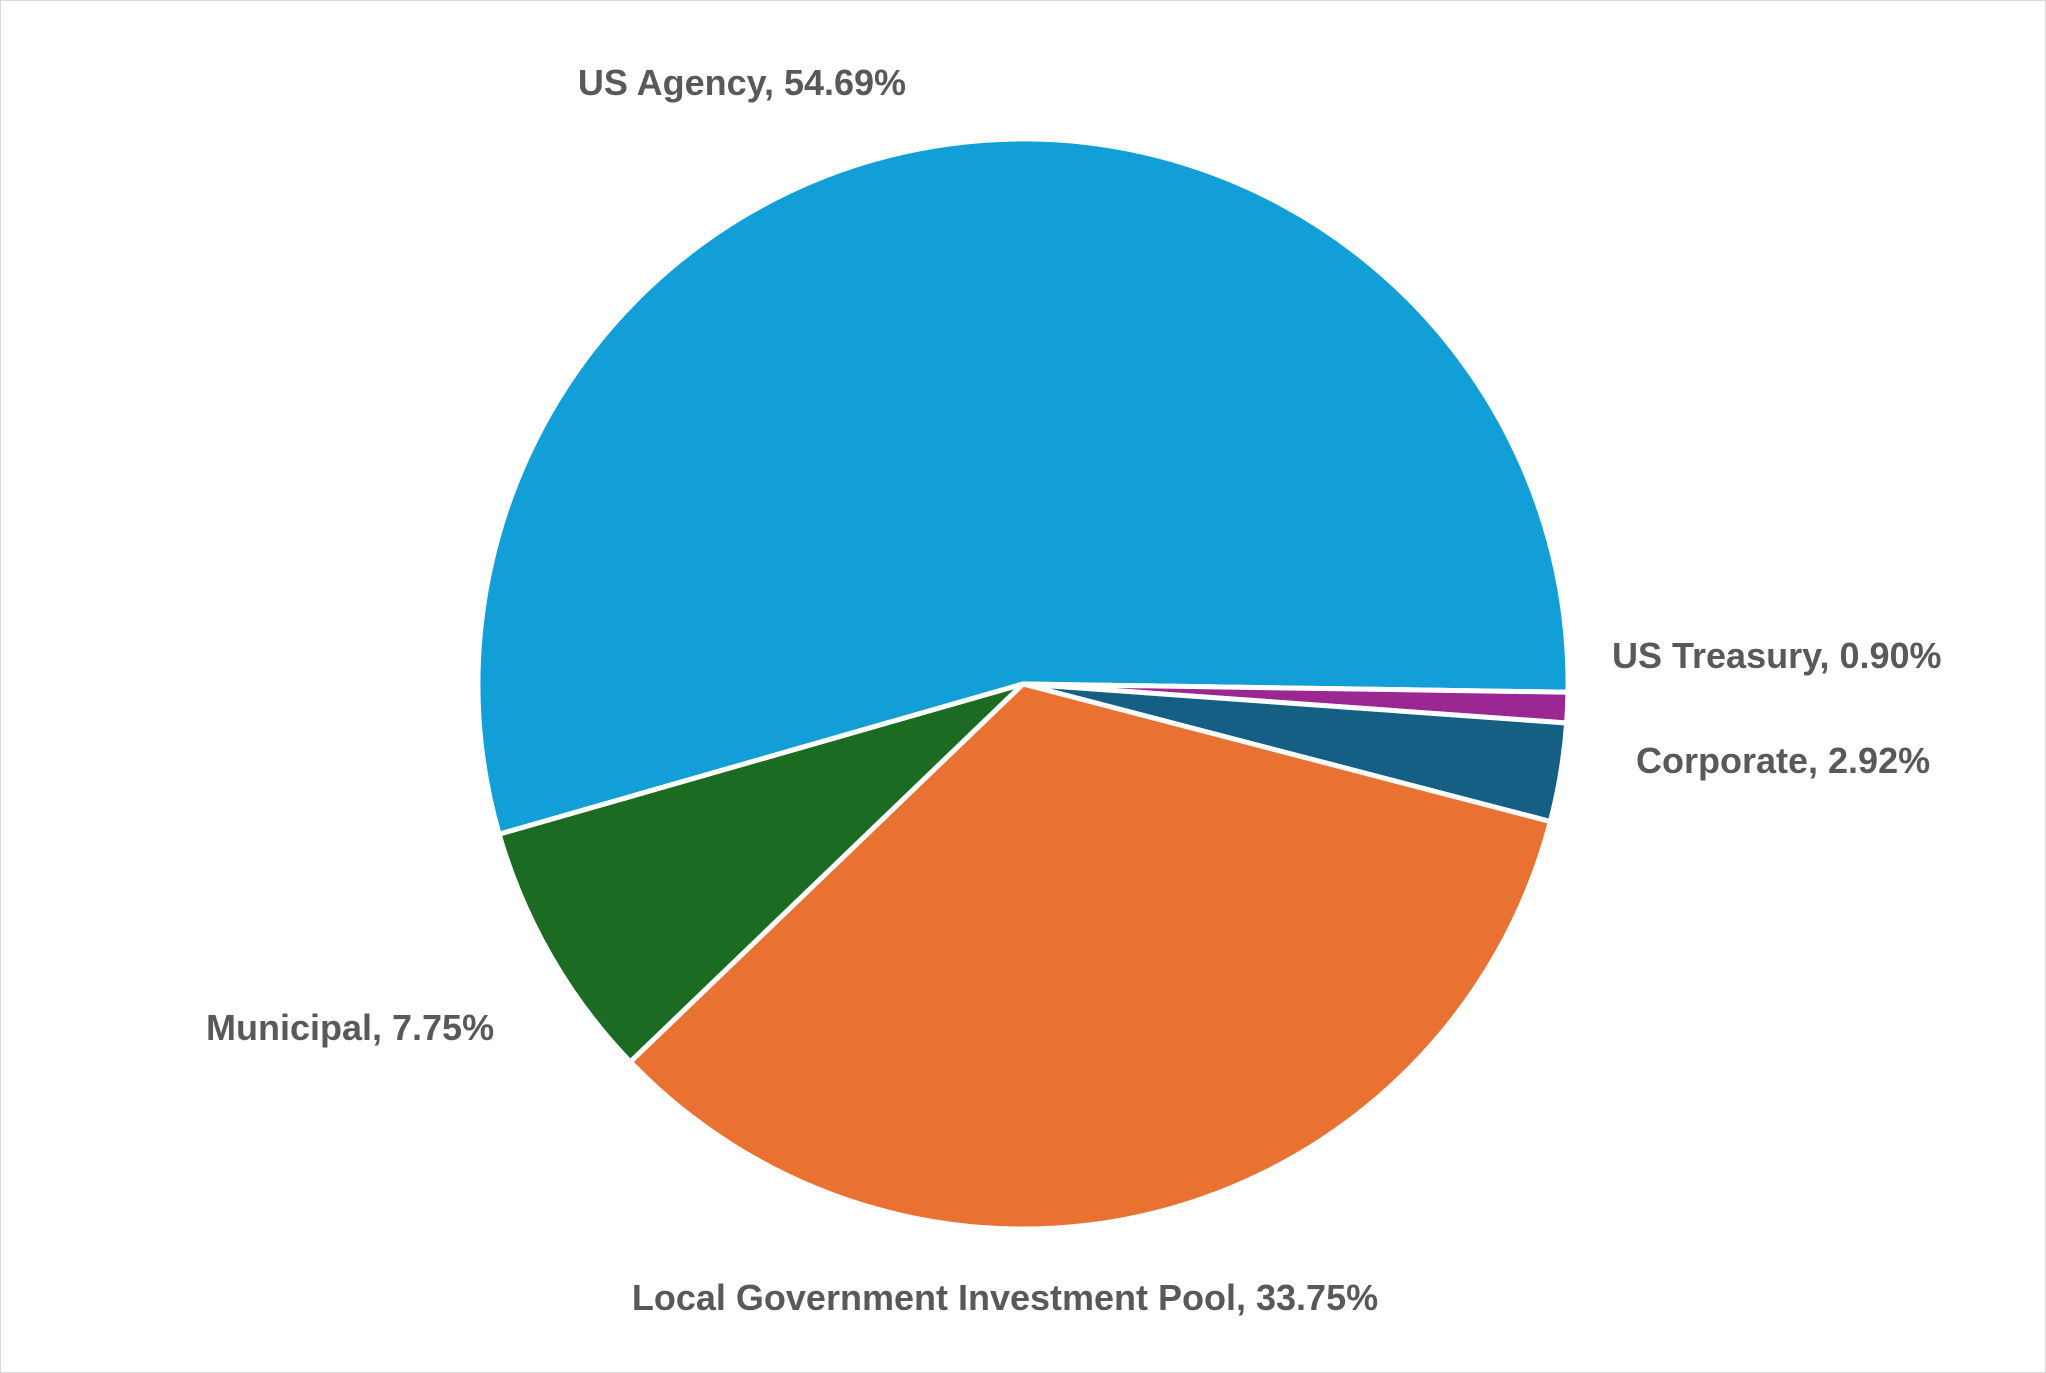  Describe the element at coordinates (350, 1027) in the screenshot. I see `data-label-municipal: Municipal, 7.75%` at that location.